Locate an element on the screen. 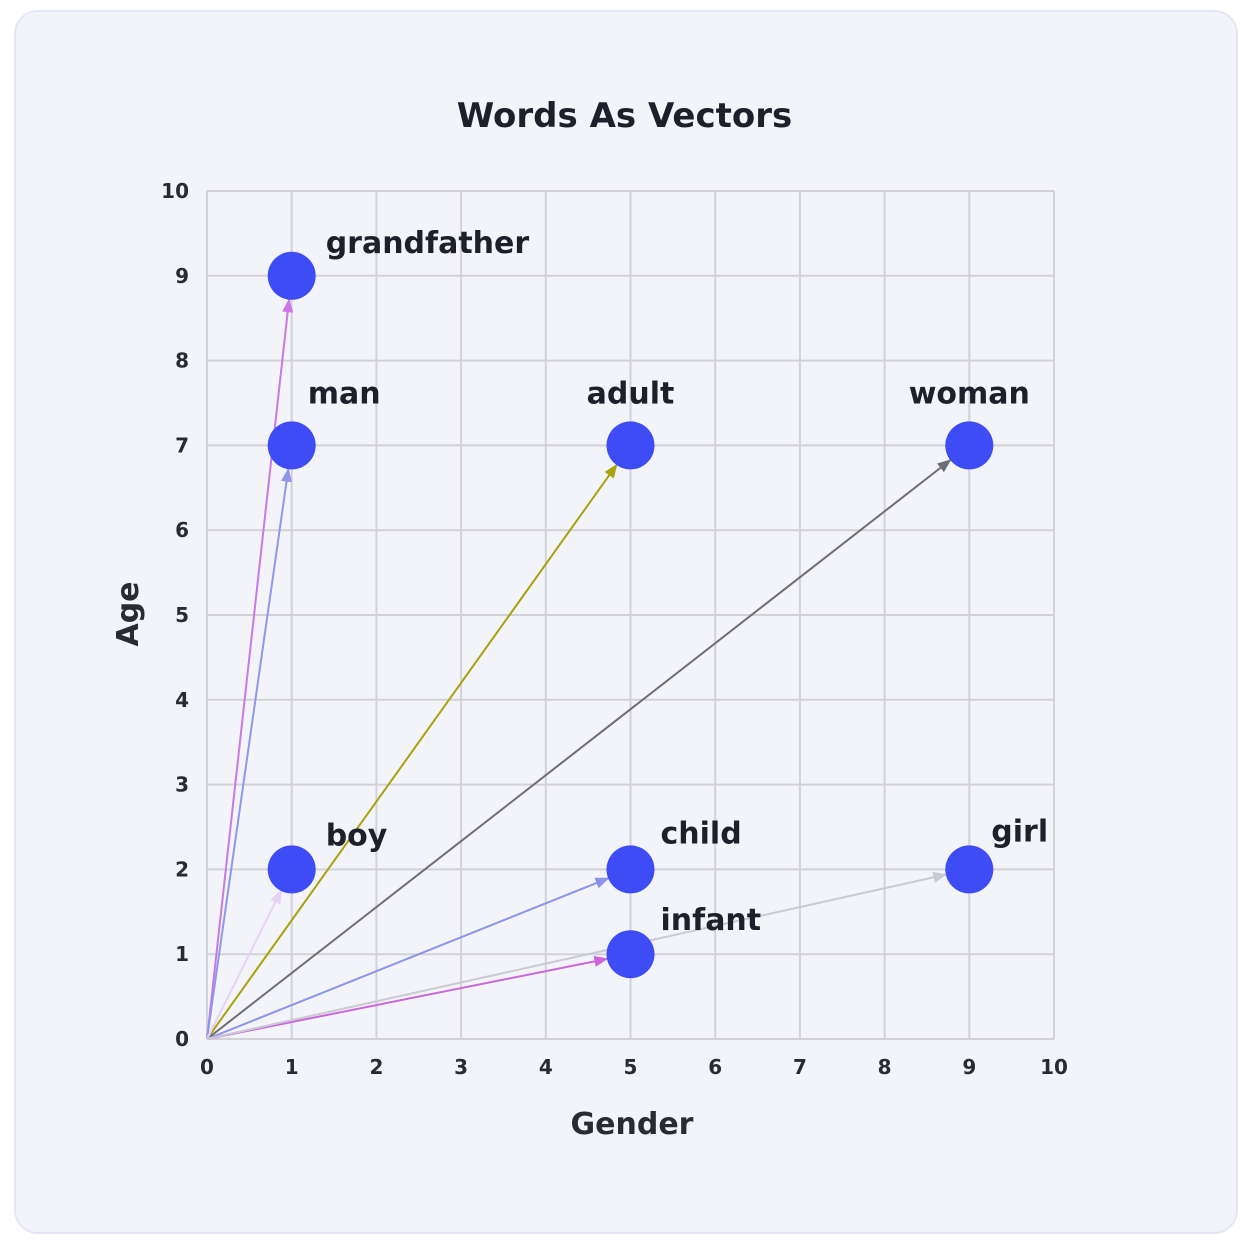  y-tick-label: 9 is located at coordinates (182, 276).